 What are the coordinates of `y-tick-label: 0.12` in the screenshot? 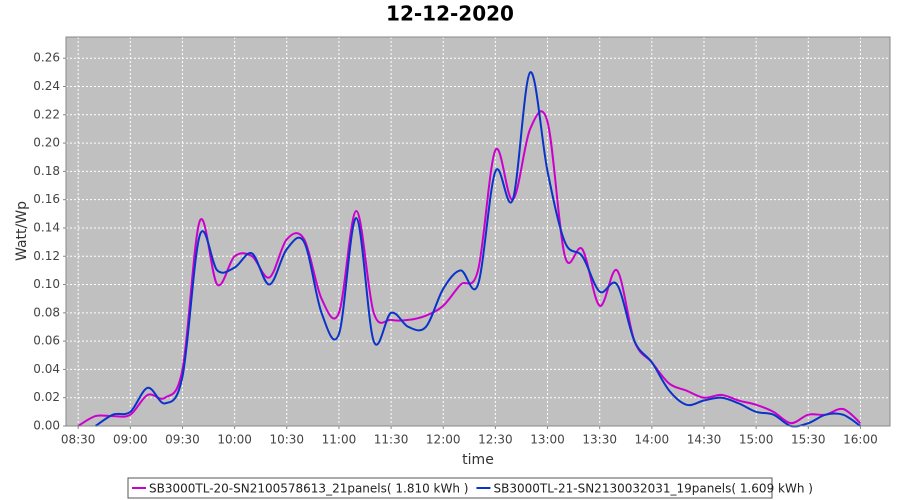 It's located at (46, 256).